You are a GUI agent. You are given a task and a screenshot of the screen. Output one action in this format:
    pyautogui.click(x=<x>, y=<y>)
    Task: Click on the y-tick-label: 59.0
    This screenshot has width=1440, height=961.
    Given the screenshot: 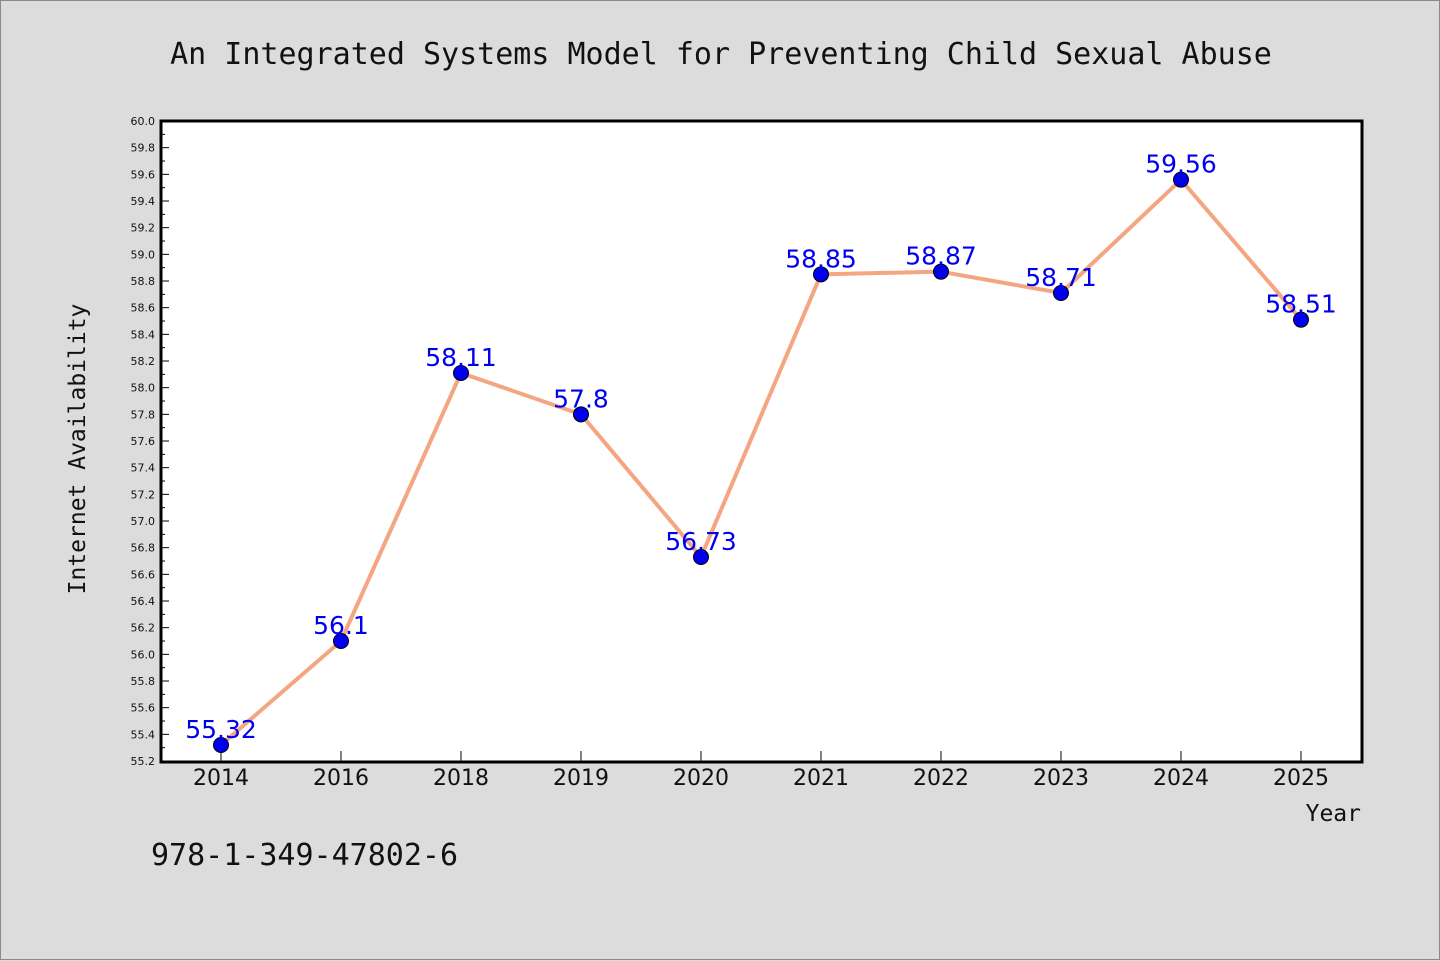 What is the action you would take?
    pyautogui.click(x=143, y=254)
    